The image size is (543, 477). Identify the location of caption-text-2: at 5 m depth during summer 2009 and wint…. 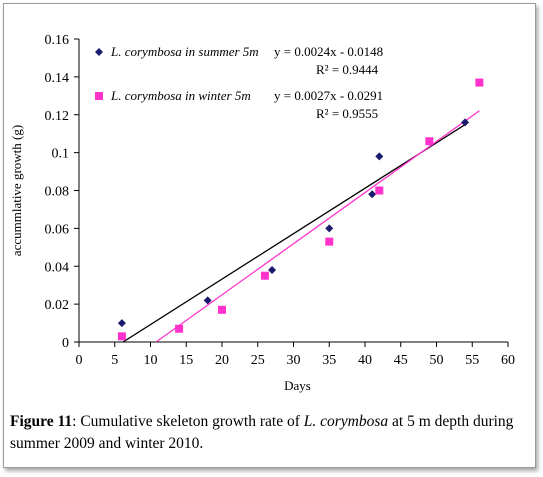
(262, 432).